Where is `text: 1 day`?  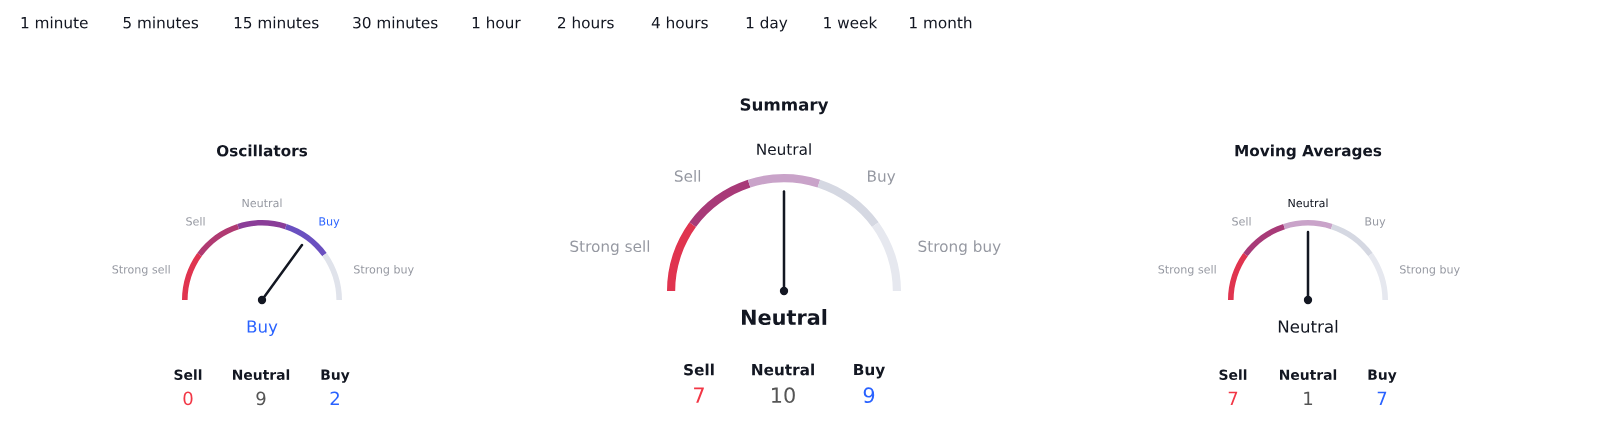 text: 1 day is located at coordinates (767, 24).